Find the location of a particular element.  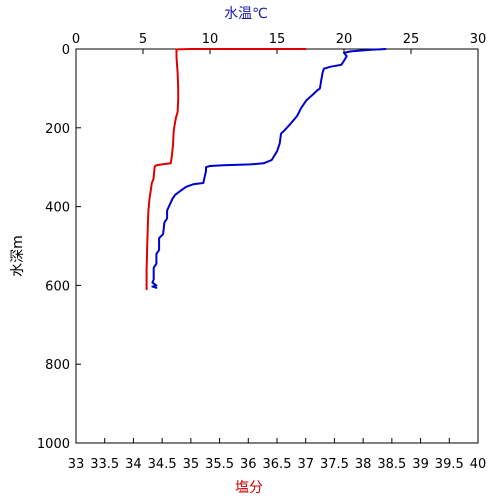

bottom-tick-label: 34.5 is located at coordinates (162, 464).